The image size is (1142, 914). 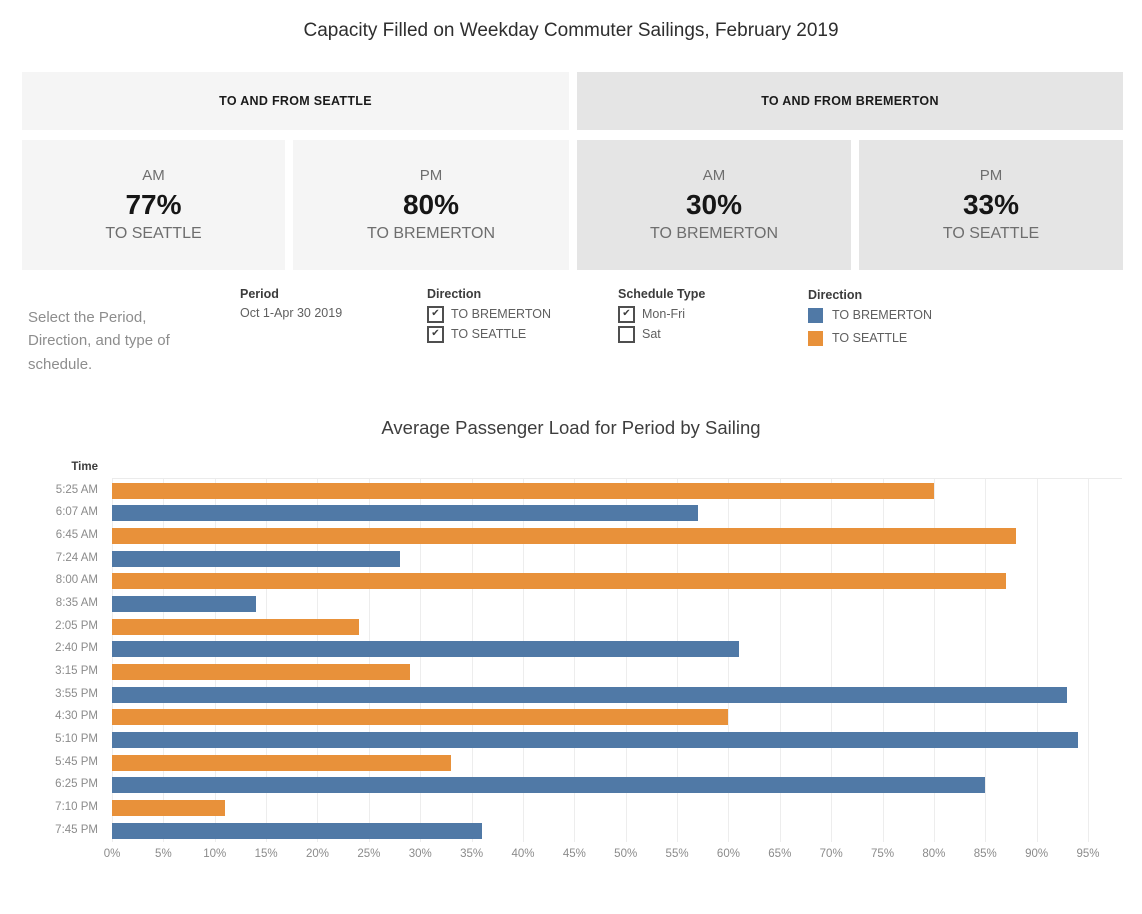 What do you see at coordinates (472, 854) in the screenshot?
I see `x-axis-tick-label: 35%` at bounding box center [472, 854].